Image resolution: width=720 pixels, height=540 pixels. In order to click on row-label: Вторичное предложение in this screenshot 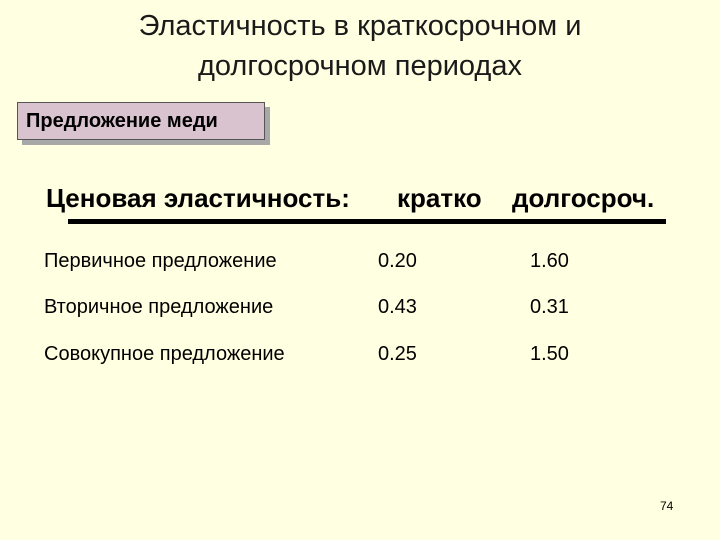, I will do `click(159, 307)`.